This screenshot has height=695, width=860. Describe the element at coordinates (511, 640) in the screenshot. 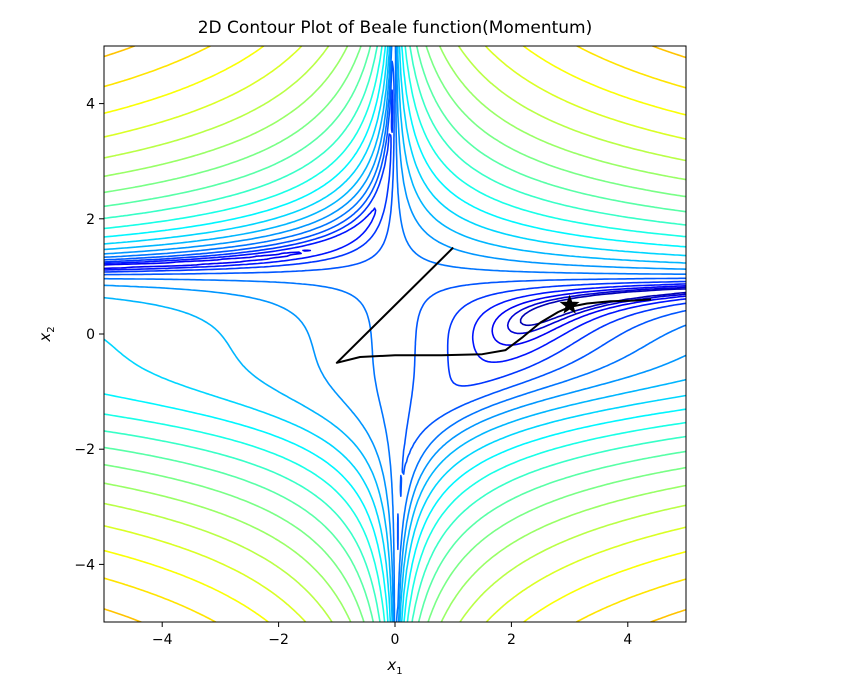

I see `x-tick-label: 2` at that location.